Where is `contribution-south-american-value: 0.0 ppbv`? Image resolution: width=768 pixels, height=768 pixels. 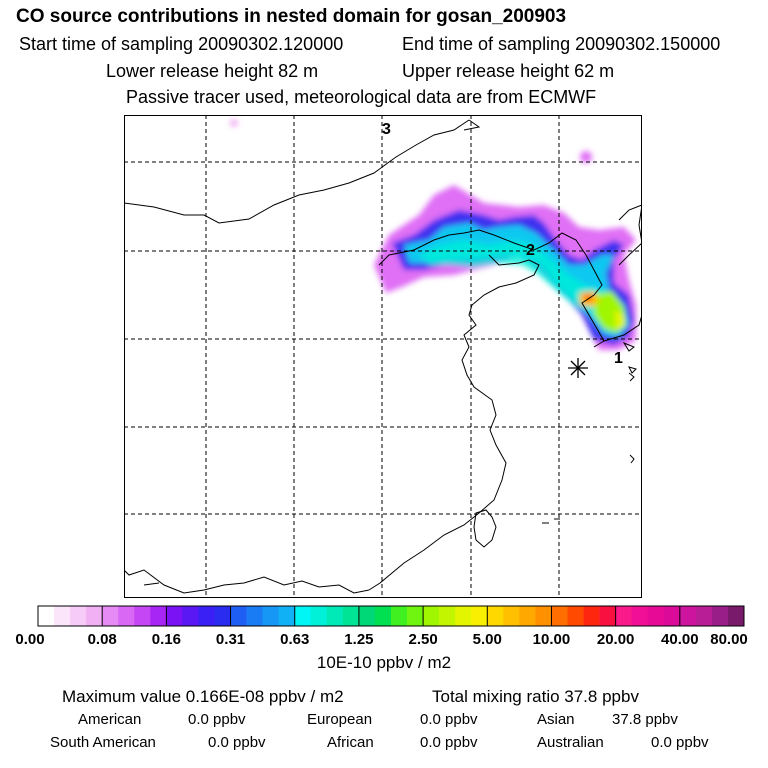
contribution-south-american-value: 0.0 ppbv is located at coordinates (237, 742).